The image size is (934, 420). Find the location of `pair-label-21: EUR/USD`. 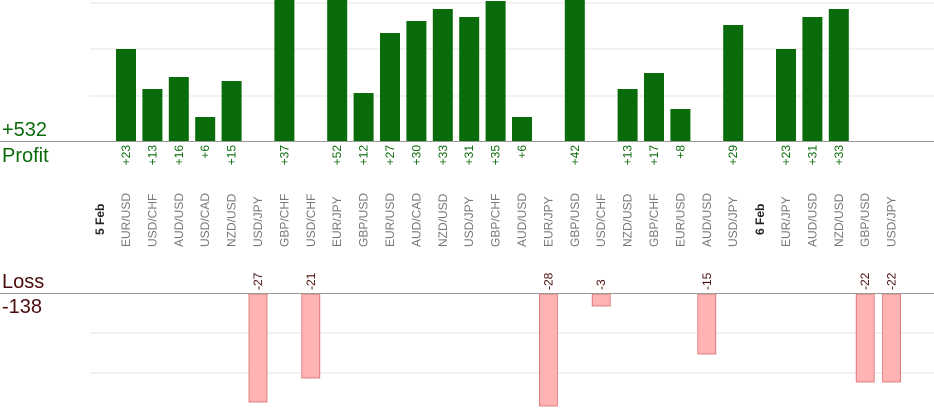

pair-label-21: EUR/USD is located at coordinates (680, 220).